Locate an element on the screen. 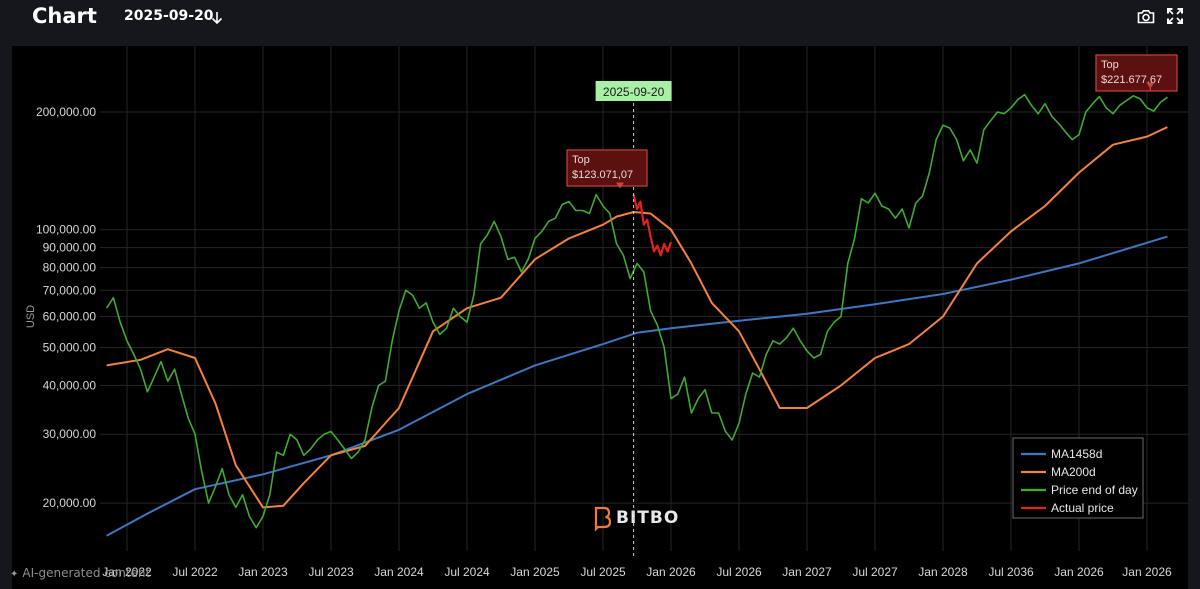 This screenshot has width=1200, height=589. ai-label: AI-generated content is located at coordinates (86, 573).